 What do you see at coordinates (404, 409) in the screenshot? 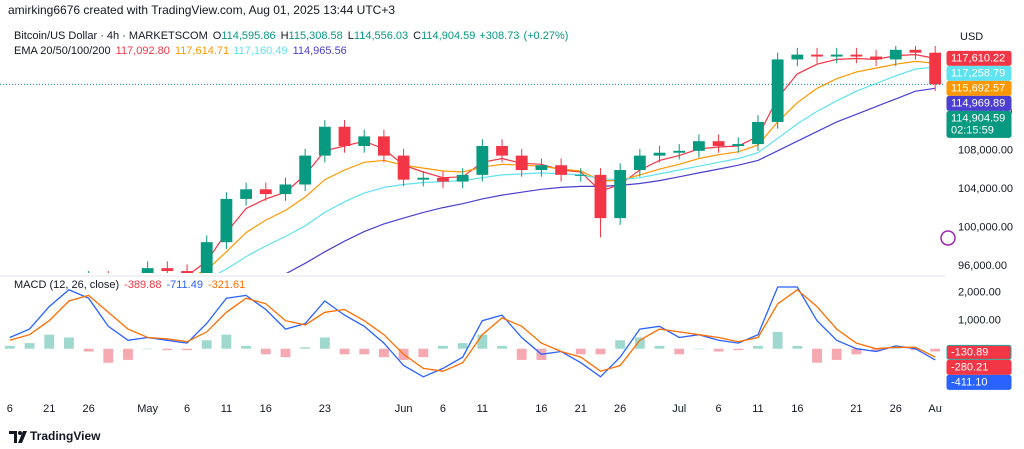
I see `x-tick-label: Jun` at bounding box center [404, 409].